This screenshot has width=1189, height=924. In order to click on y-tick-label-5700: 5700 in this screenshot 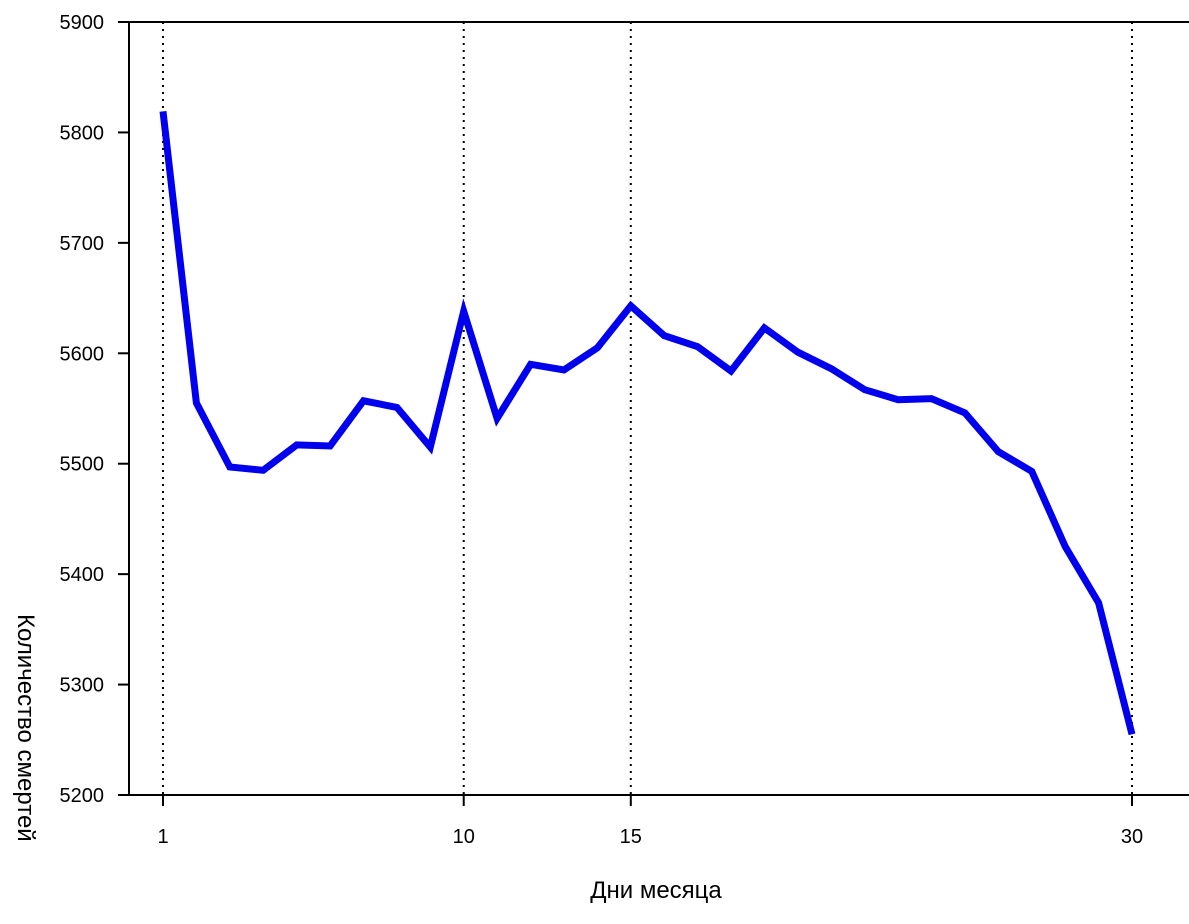, I will do `click(82, 244)`.